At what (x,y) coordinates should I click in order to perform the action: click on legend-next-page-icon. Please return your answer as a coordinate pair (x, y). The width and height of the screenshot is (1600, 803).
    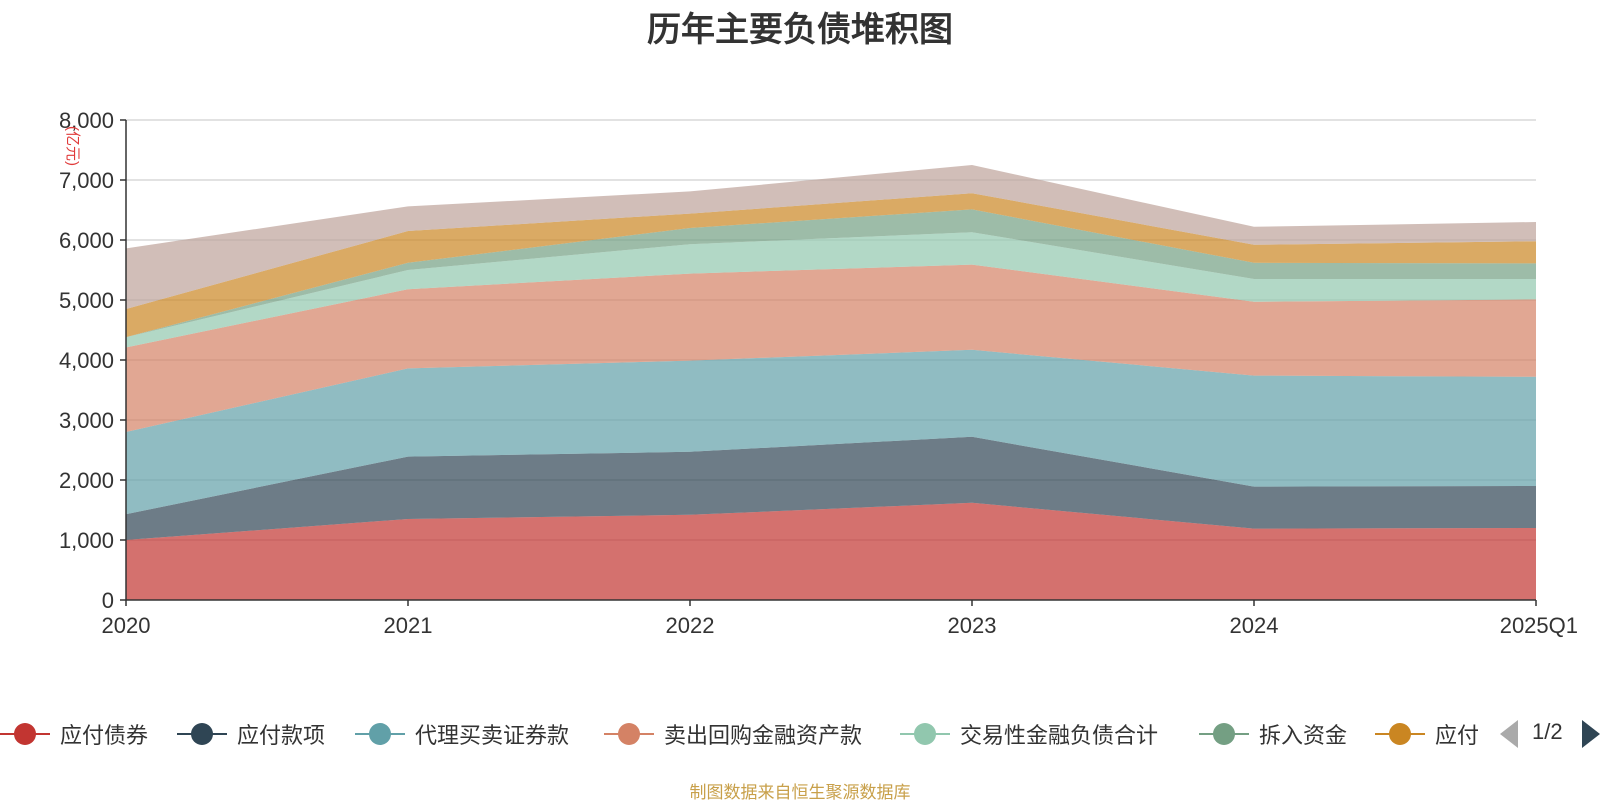
    Looking at the image, I should click on (1591, 734).